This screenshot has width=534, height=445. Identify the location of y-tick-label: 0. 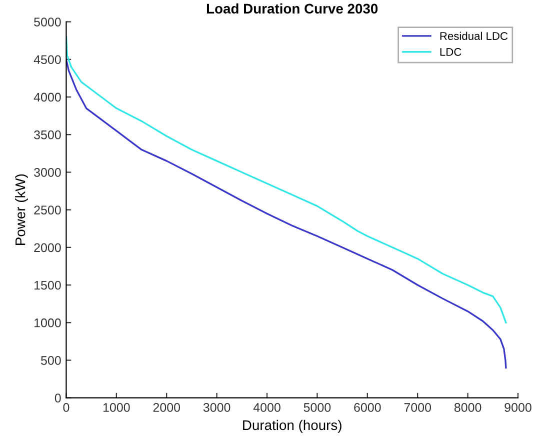
(57, 398).